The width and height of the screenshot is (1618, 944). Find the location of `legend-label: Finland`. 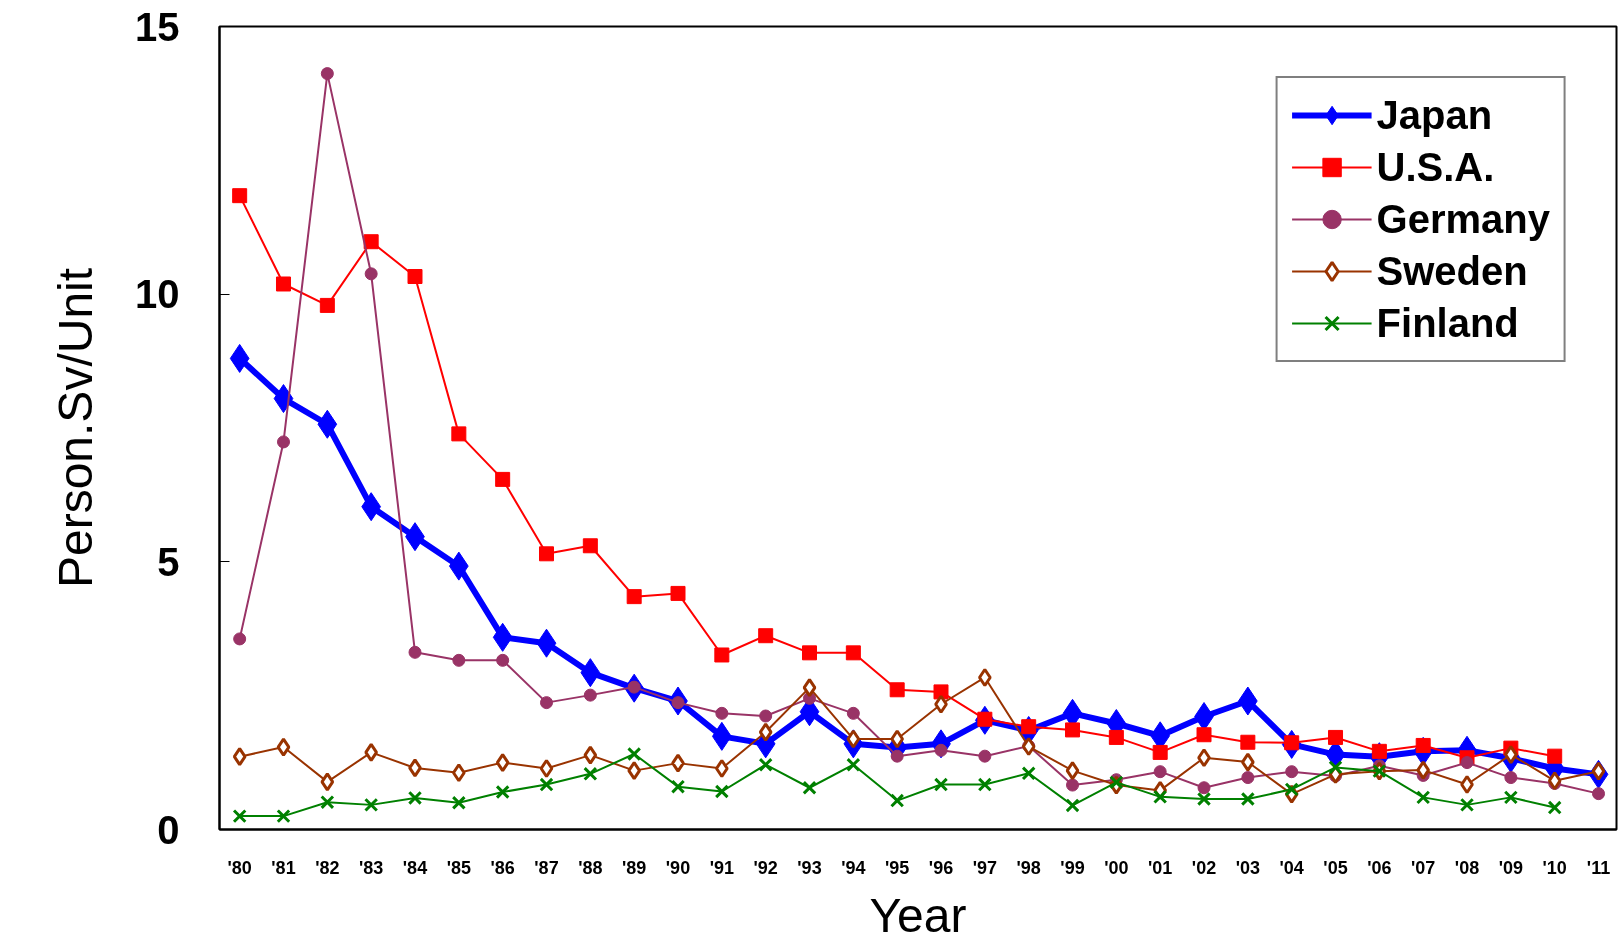

legend-label: Finland is located at coordinates (1447, 323).